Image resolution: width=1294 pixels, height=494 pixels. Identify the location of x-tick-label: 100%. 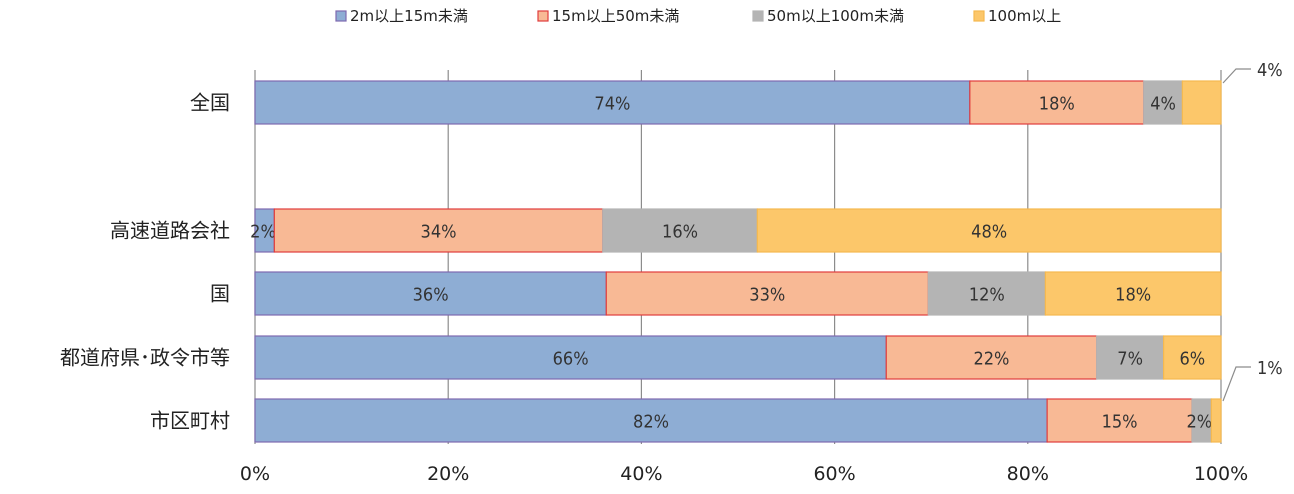
(1221, 474).